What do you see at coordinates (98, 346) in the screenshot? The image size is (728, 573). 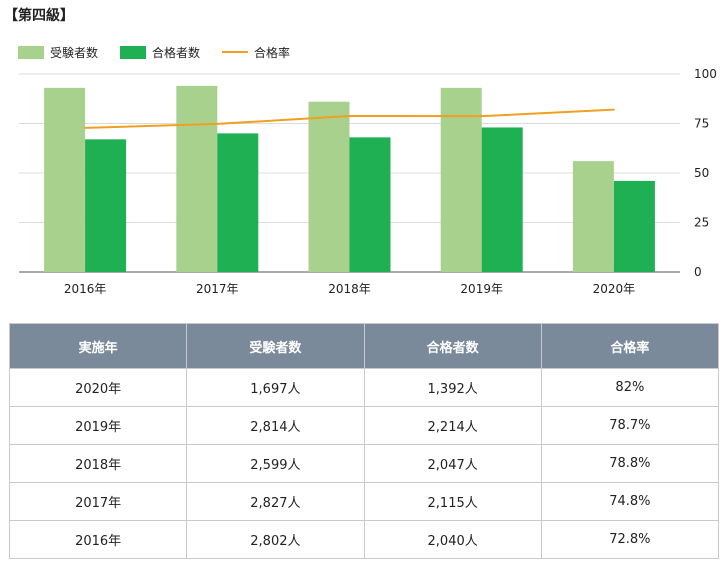 I see `header-year: 実施年` at bounding box center [98, 346].